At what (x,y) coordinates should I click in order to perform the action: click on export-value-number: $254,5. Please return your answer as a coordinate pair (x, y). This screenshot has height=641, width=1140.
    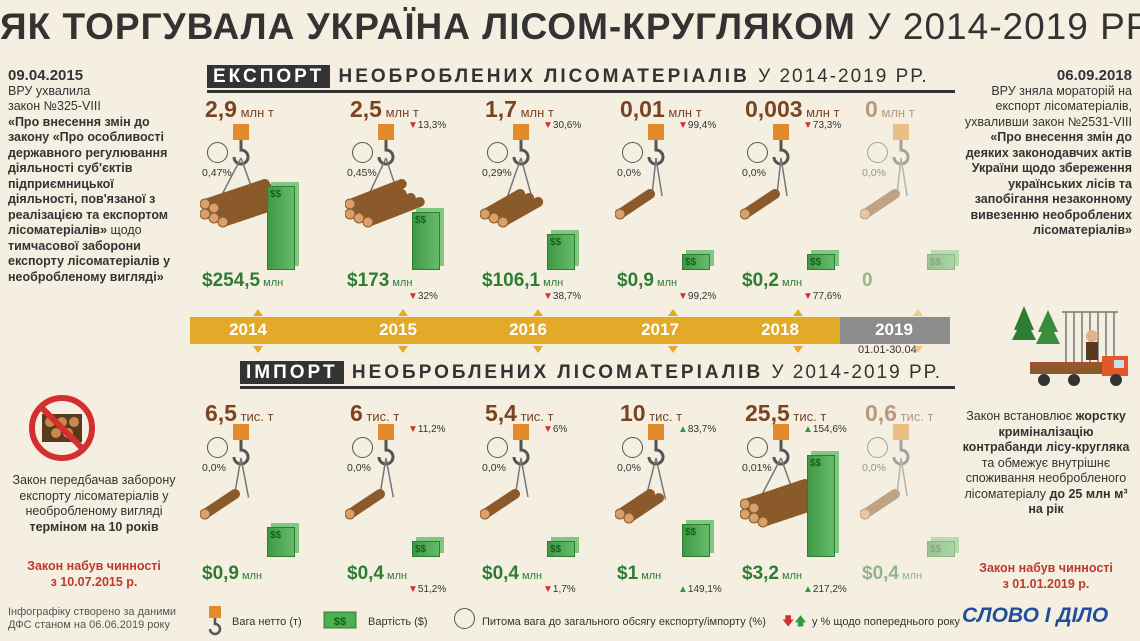
    Looking at the image, I should click on (231, 280).